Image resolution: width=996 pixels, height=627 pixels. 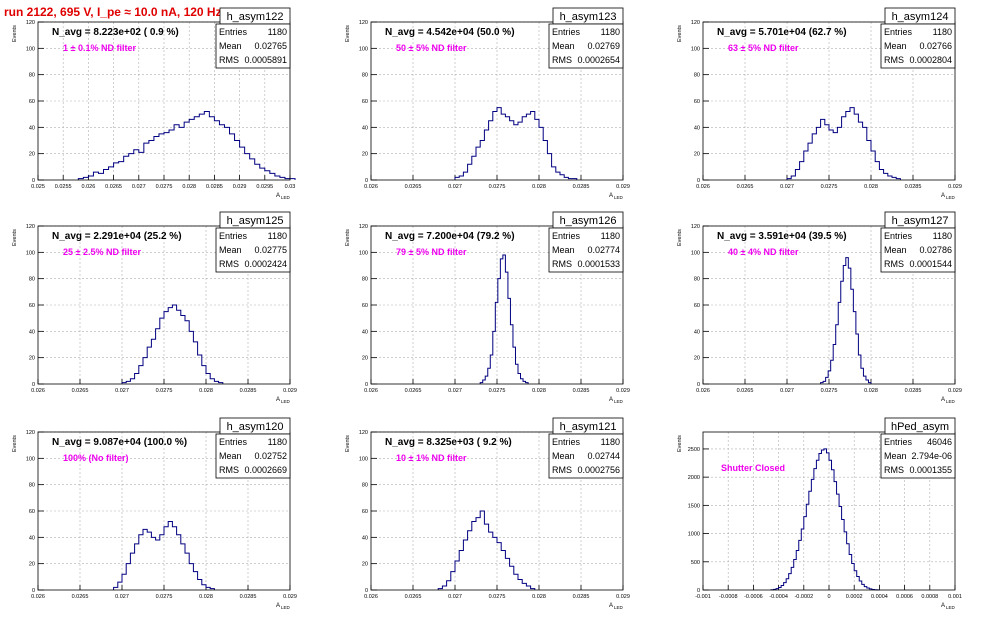 I want to click on navg-label: N_avg = 8.223e+02 ( 0.9 %), so click(x=115, y=32).